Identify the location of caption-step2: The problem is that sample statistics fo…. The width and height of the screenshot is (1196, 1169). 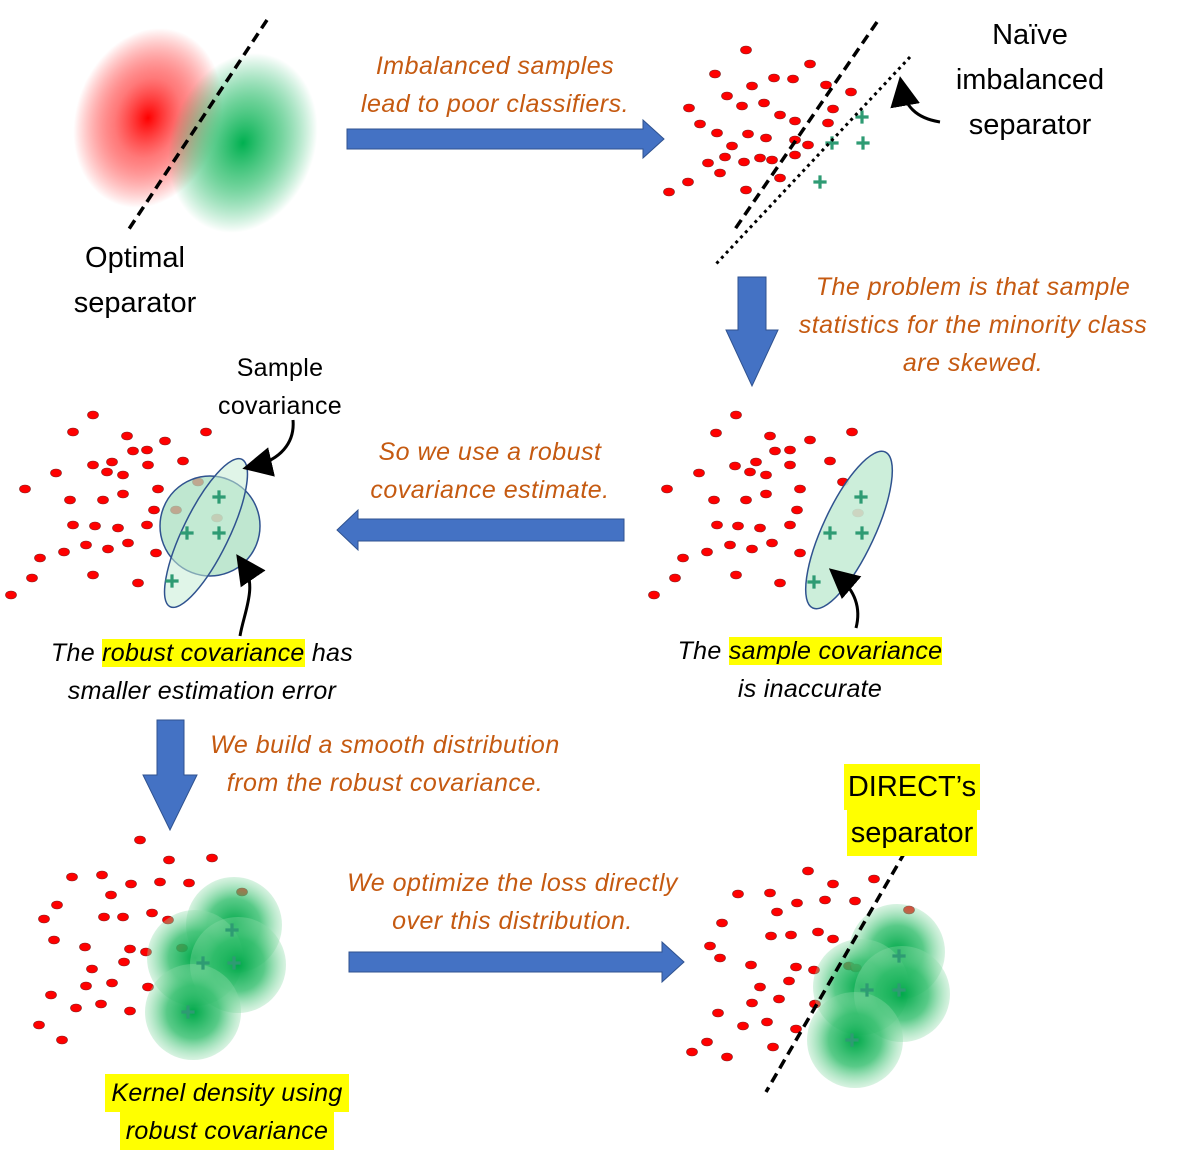
(973, 325).